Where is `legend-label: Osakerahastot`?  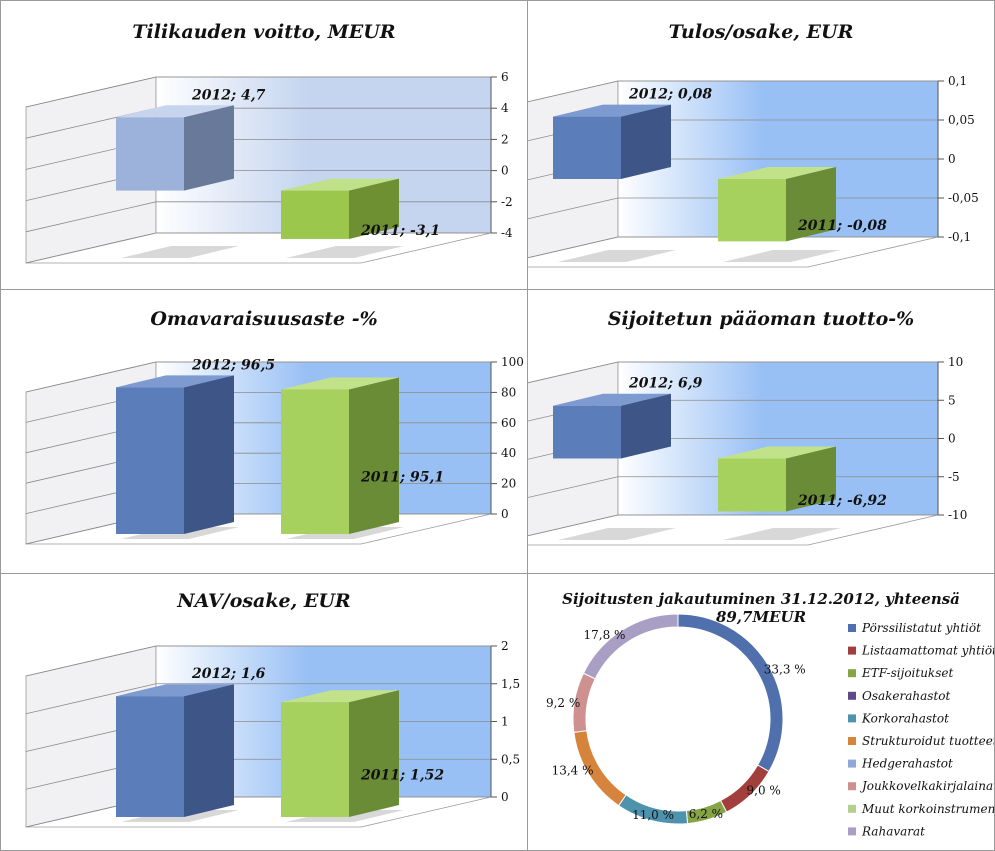 legend-label: Osakerahastot is located at coordinates (906, 696).